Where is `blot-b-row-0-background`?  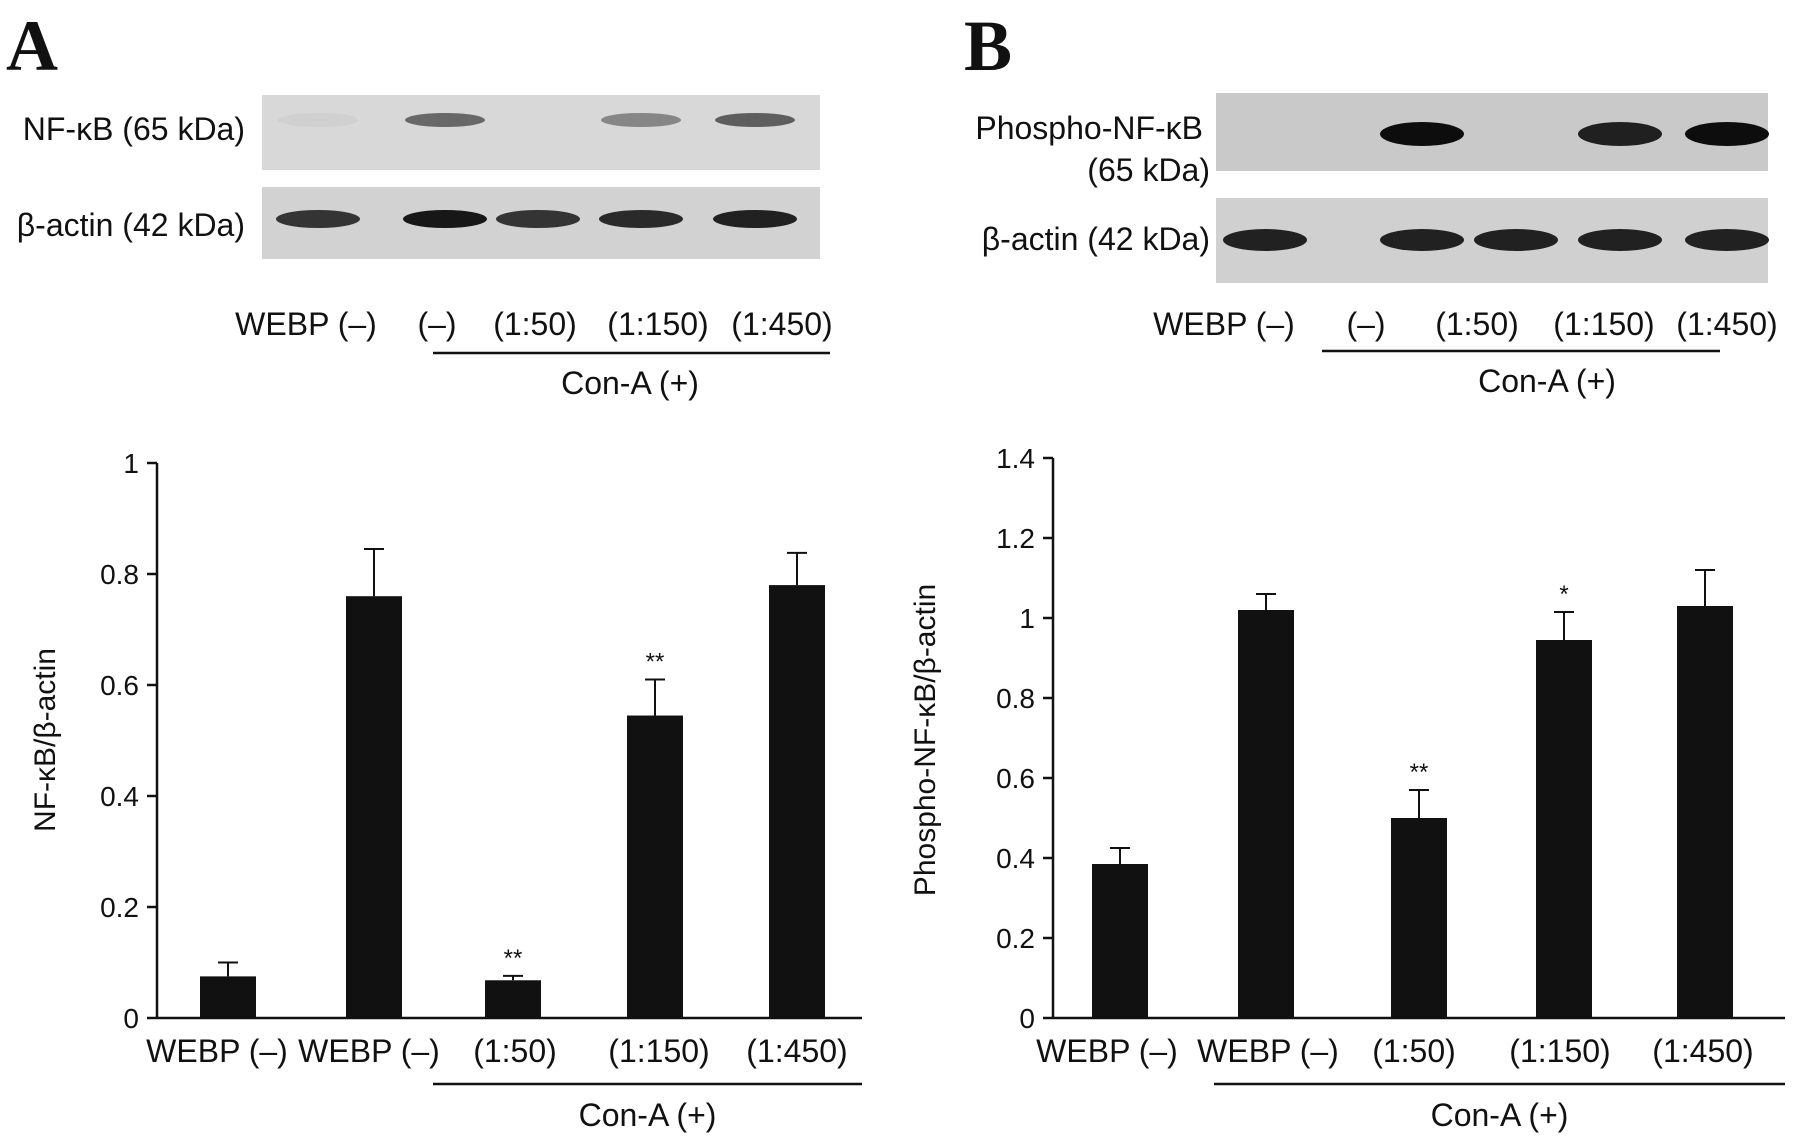
blot-b-row-0-background is located at coordinates (1492, 132).